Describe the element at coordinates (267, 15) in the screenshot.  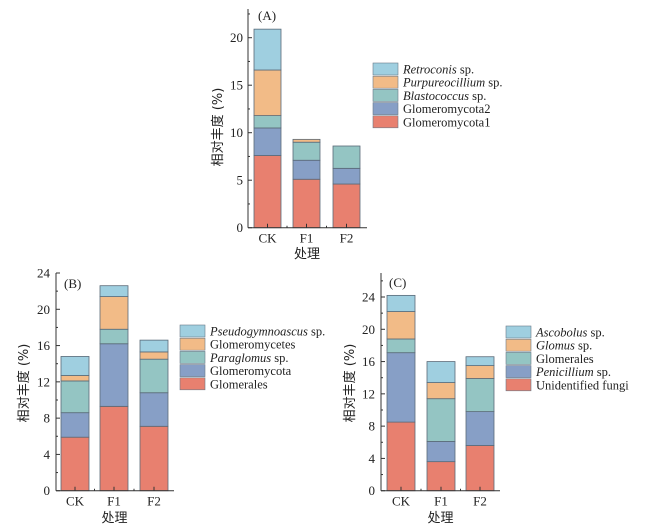
I see `panel-label: (A)` at that location.